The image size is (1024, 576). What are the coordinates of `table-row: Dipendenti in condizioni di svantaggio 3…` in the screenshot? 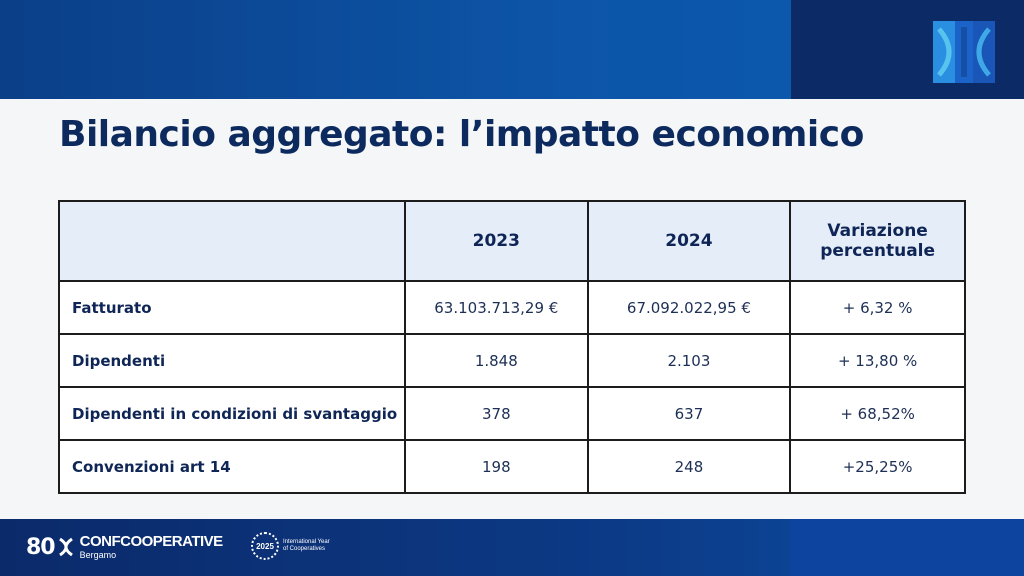 It's located at (512, 413).